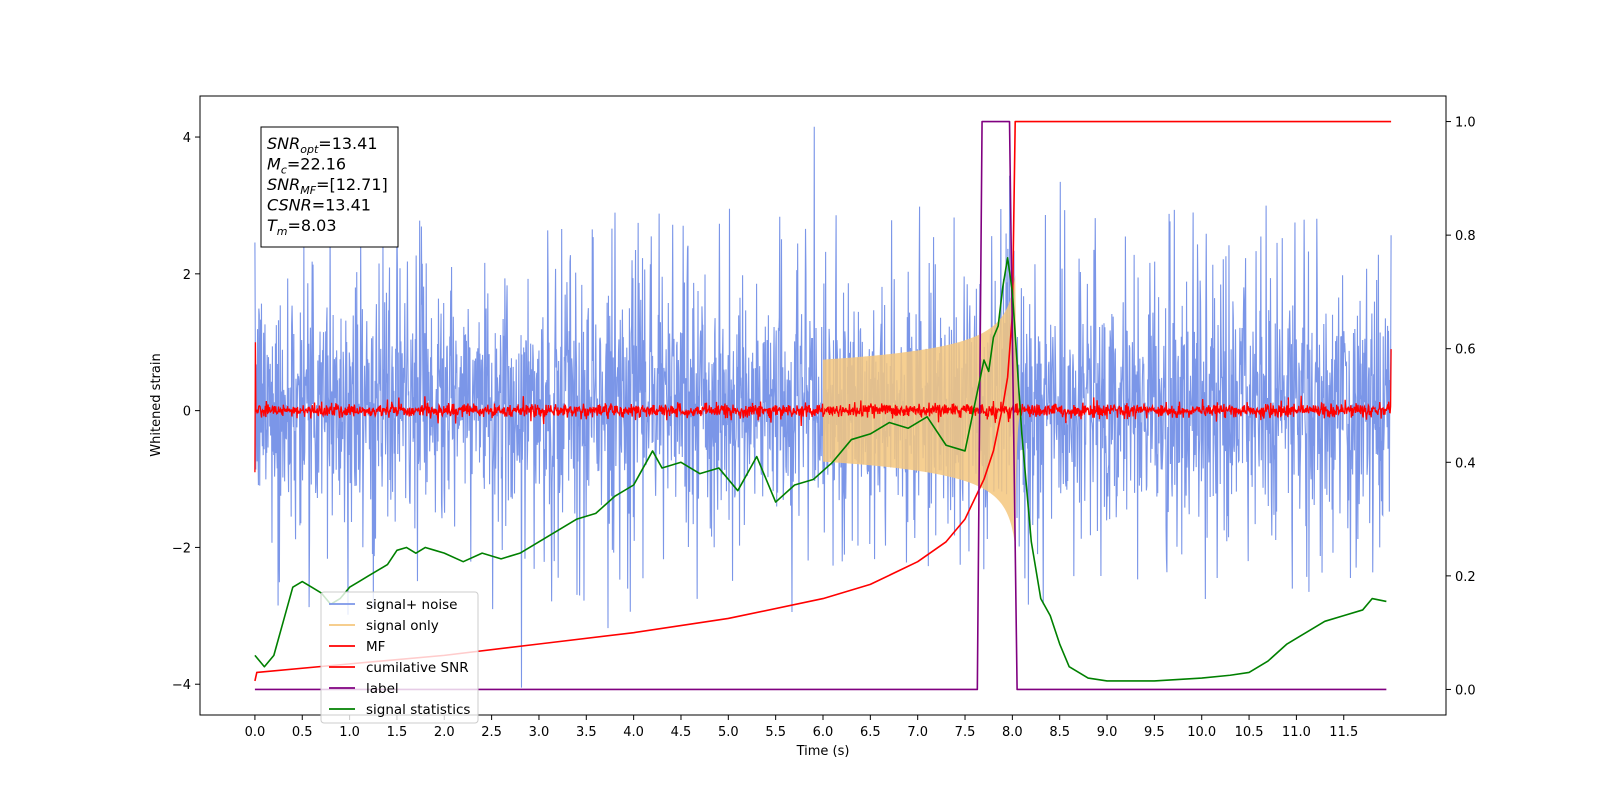  I want to click on x-tick-label: 8.0, so click(1012, 732).